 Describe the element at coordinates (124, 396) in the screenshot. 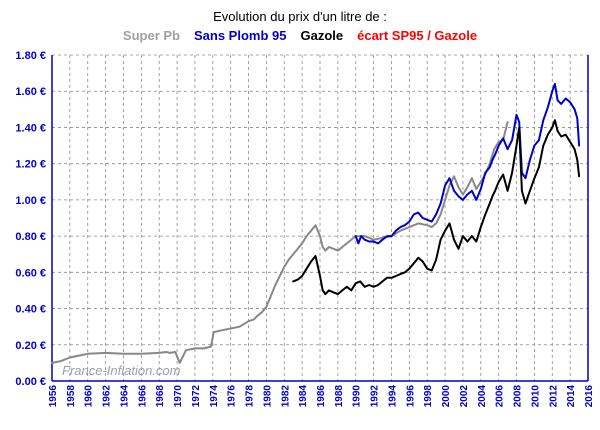

I see `x-tick-label: 1964` at that location.